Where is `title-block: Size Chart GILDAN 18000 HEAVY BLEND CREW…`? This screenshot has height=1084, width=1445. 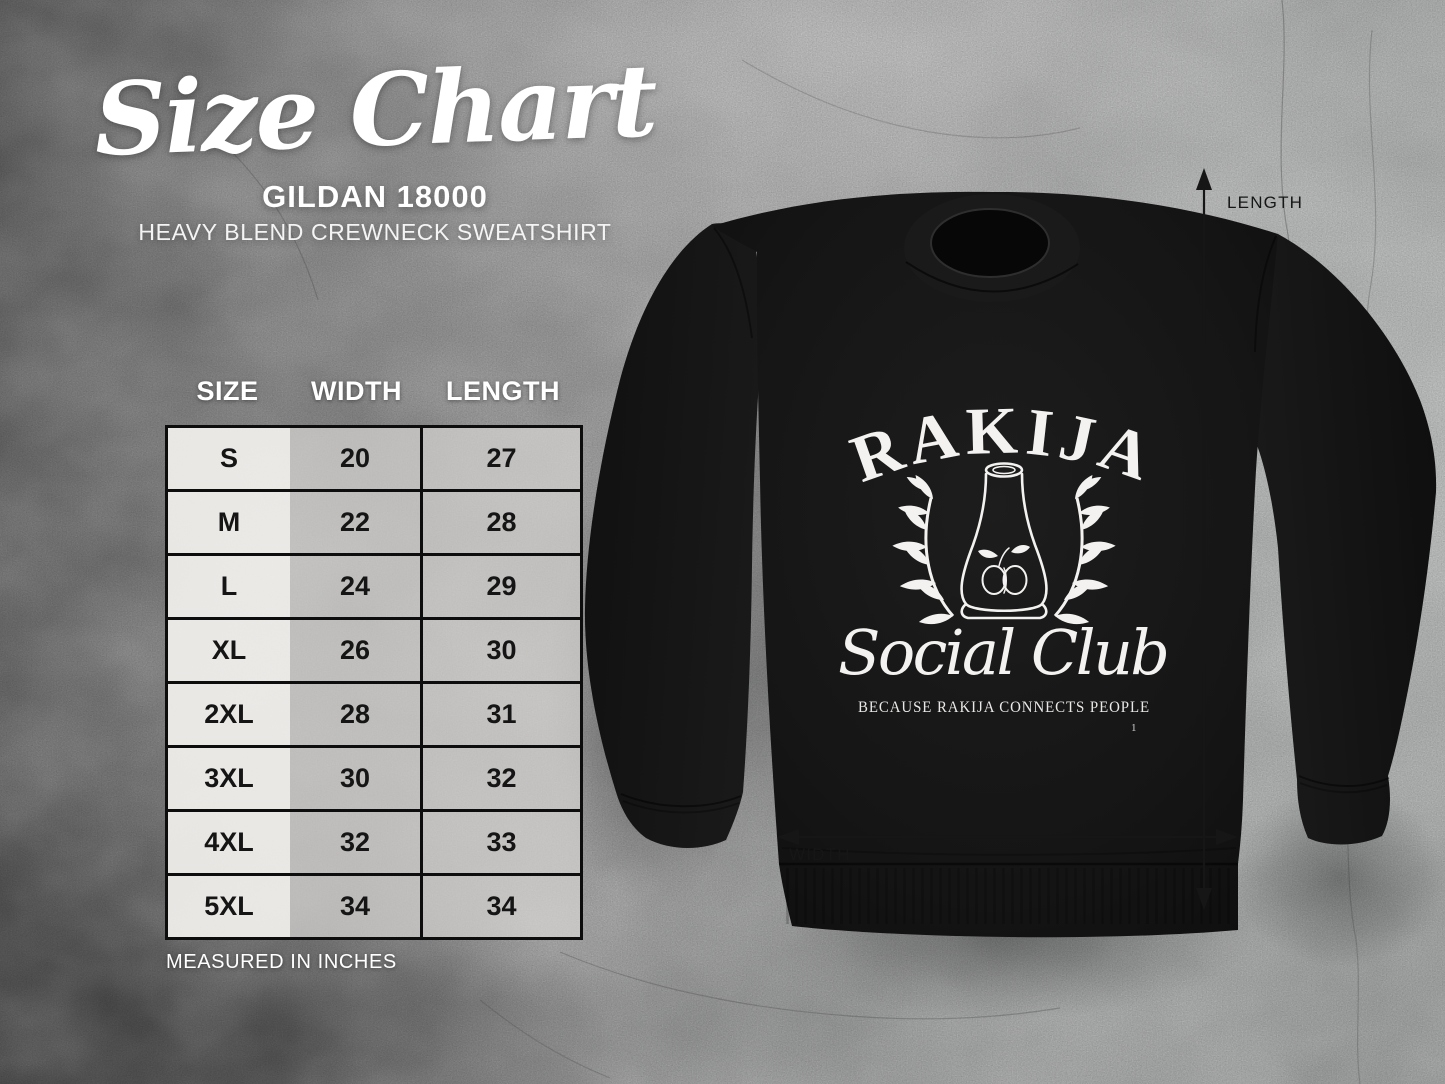 title-block: Size Chart GILDAN 18000 HEAVY BLEND CREW… is located at coordinates (375, 143).